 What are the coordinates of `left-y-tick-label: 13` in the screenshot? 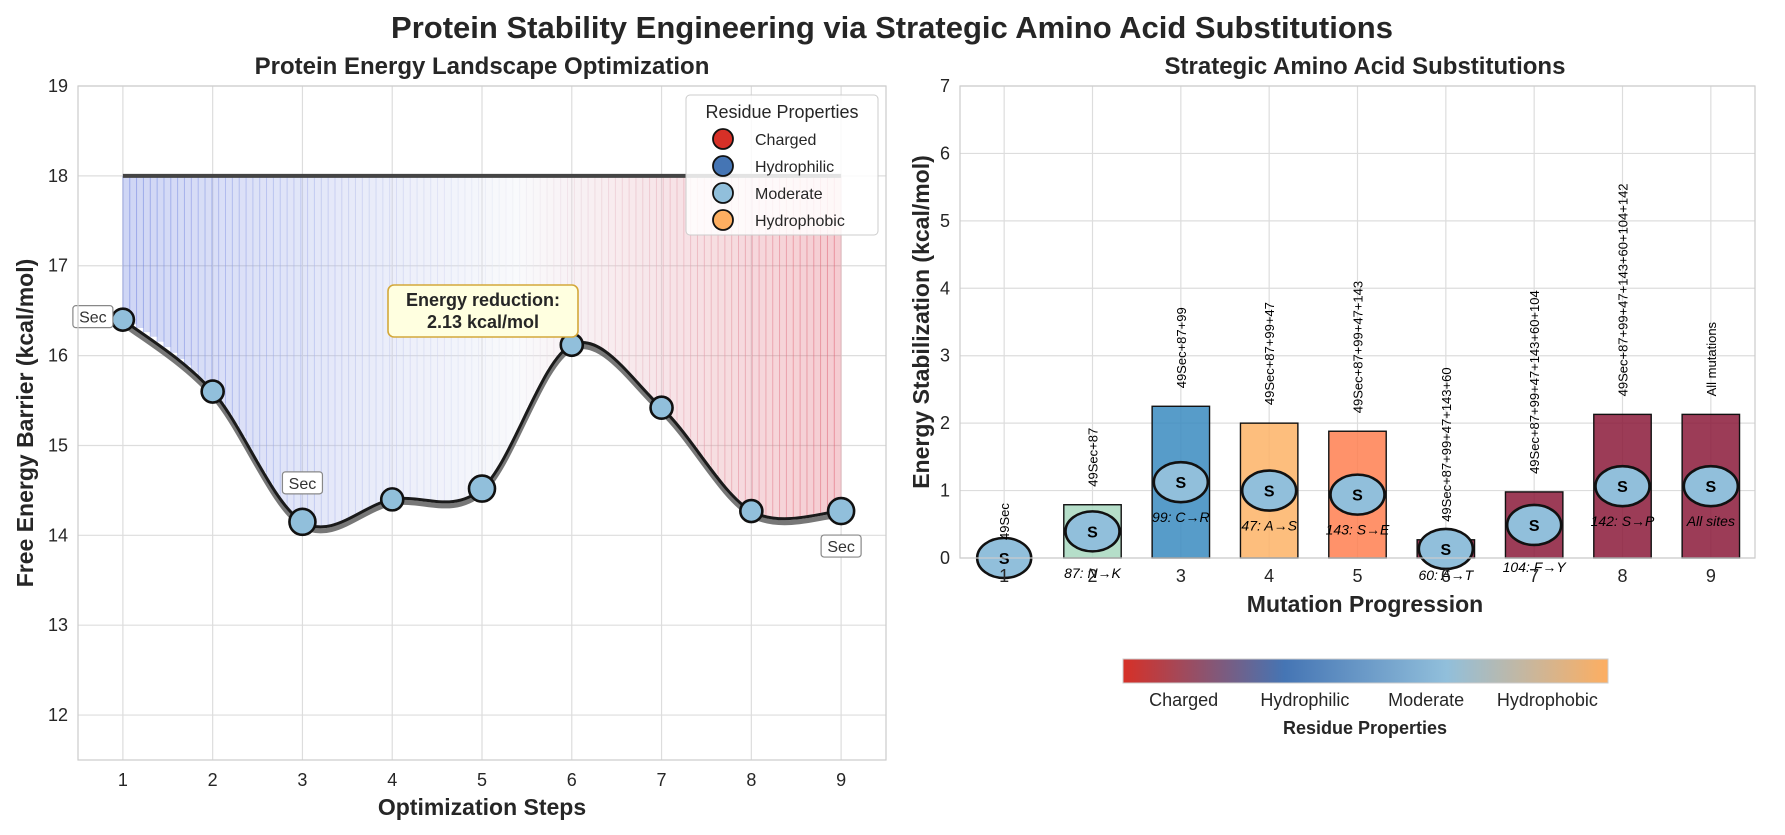 It's located at (58, 625).